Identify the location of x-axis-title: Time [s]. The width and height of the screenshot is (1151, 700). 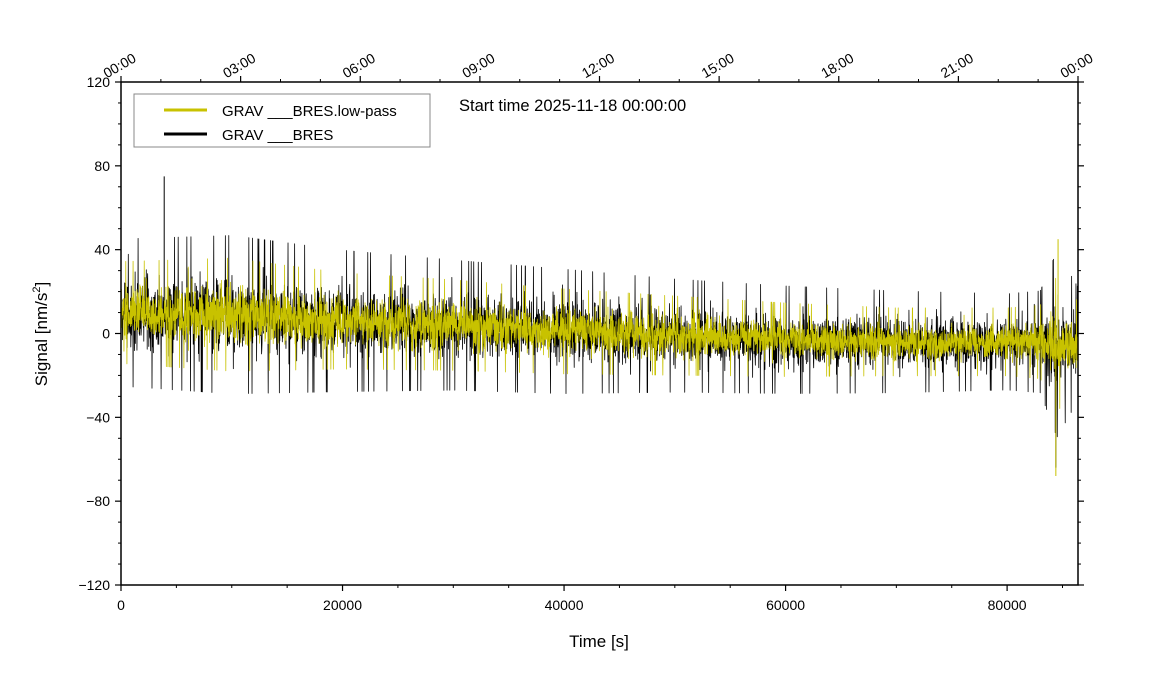
(599, 641).